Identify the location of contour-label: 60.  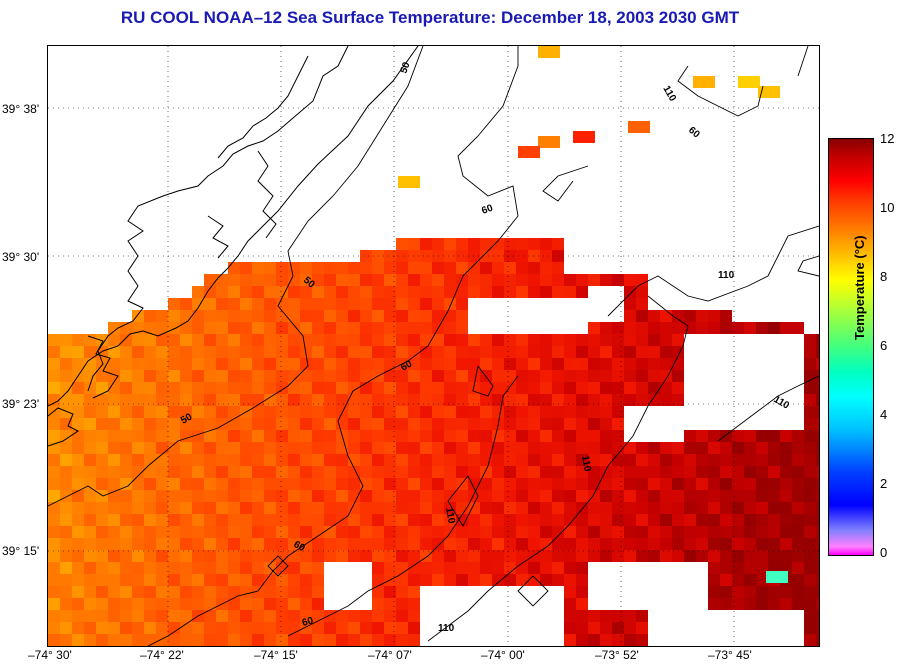
(407, 365).